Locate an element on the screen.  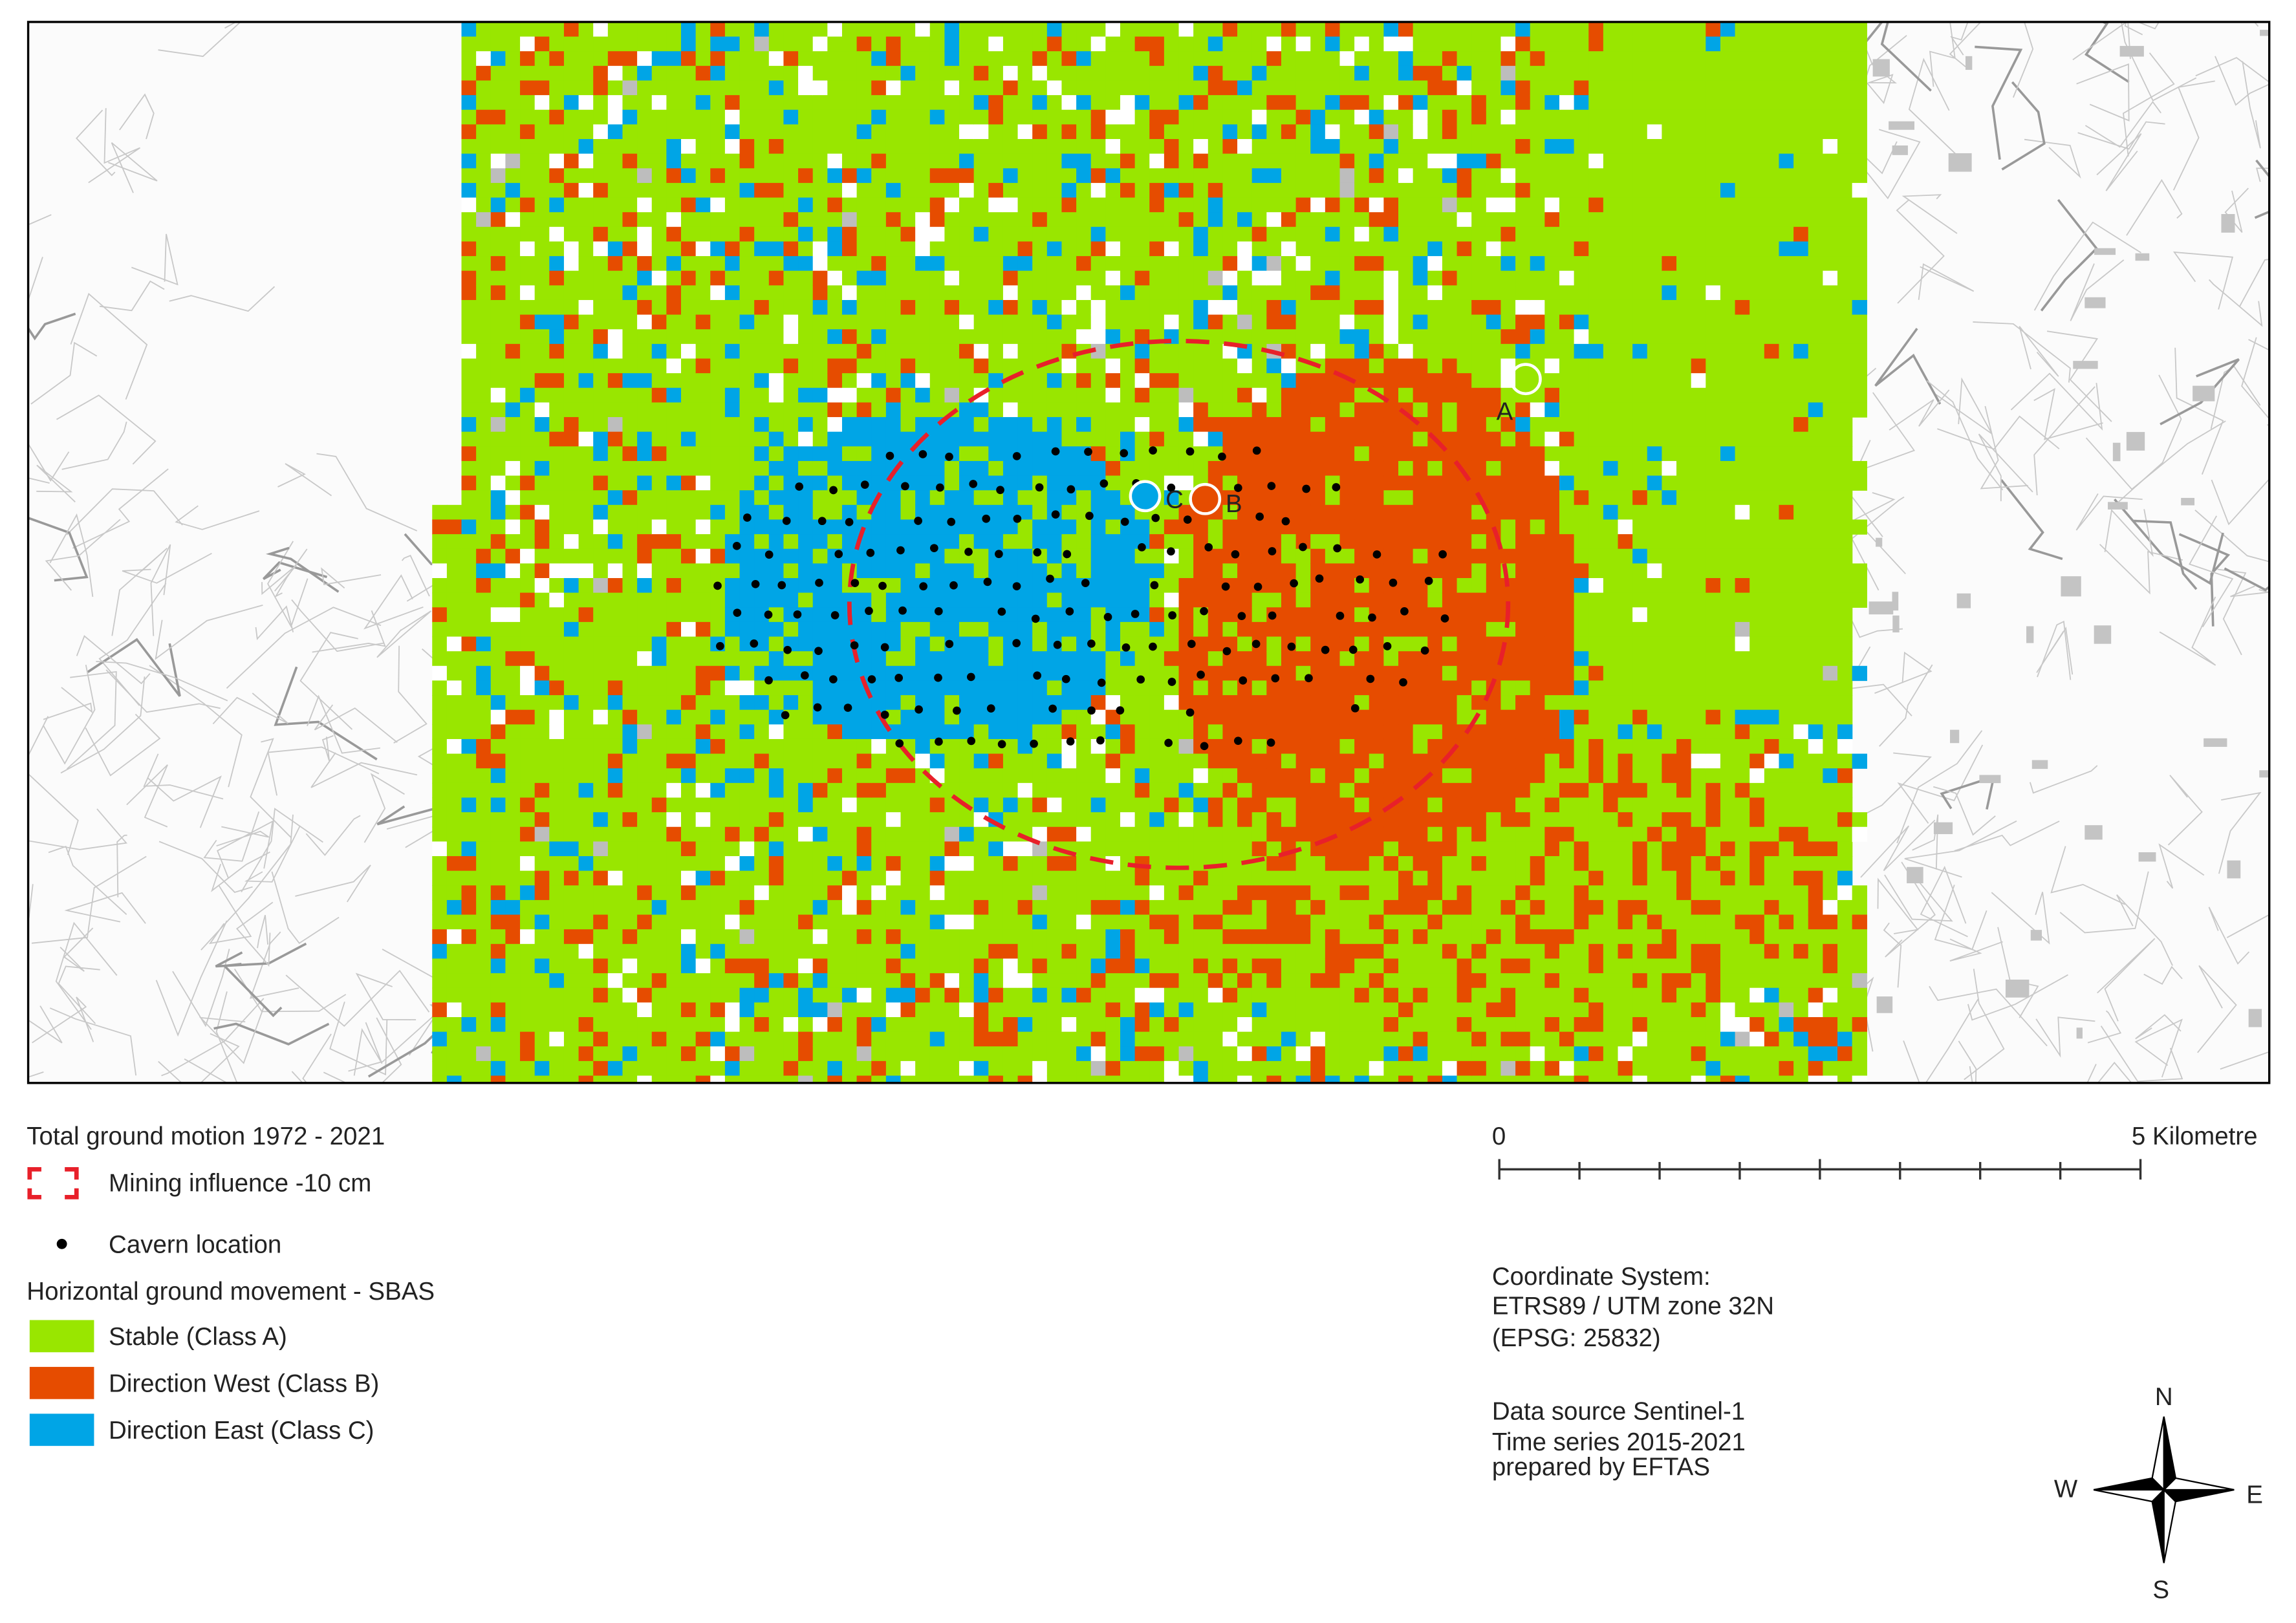
basemap-block is located at coordinates (2234, 869).